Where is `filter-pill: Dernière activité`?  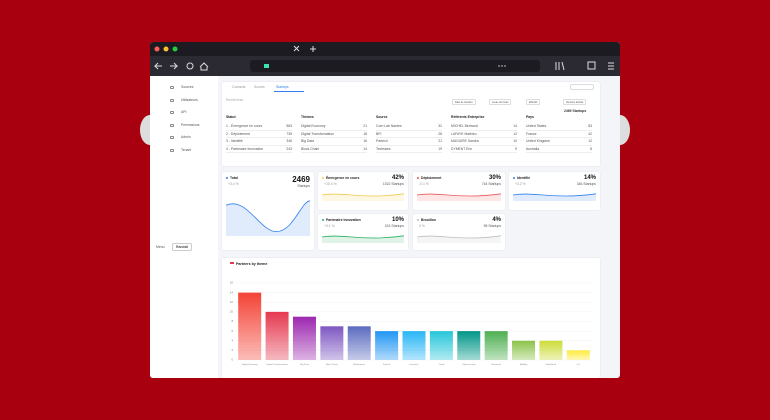 filter-pill: Dernière activité is located at coordinates (575, 102).